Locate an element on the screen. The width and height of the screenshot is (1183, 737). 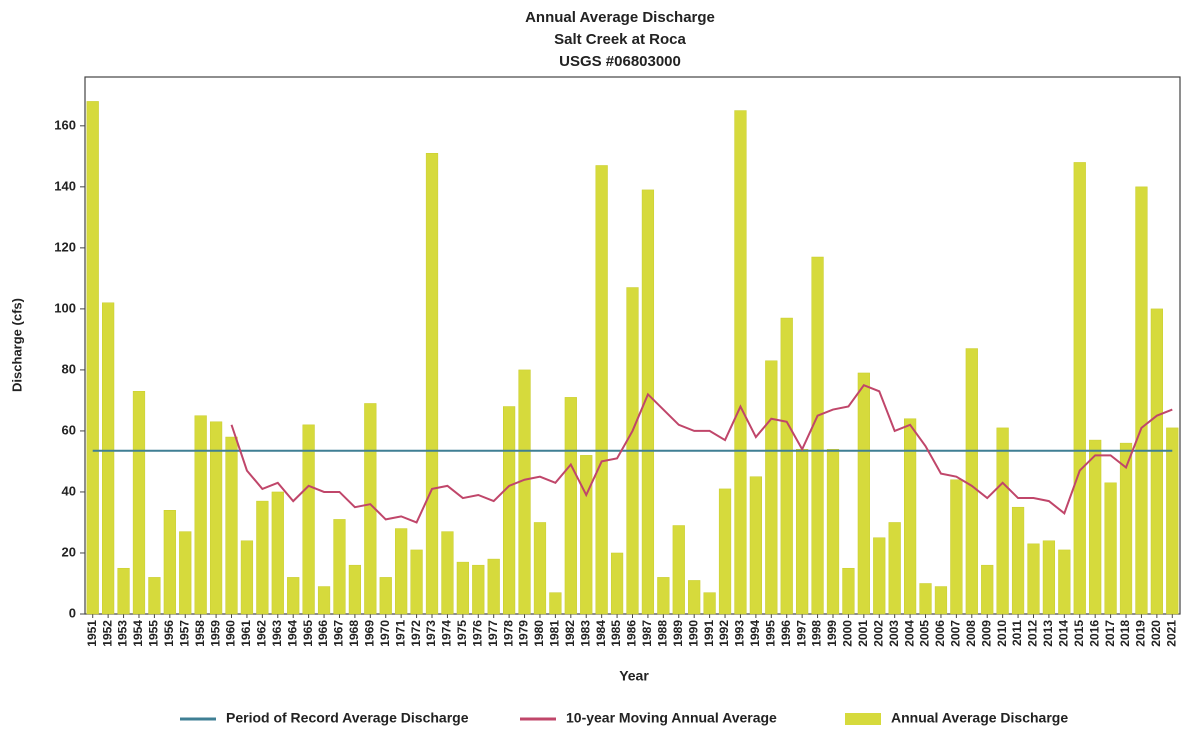
x-tick-label: 1952 is located at coordinates (107, 633).